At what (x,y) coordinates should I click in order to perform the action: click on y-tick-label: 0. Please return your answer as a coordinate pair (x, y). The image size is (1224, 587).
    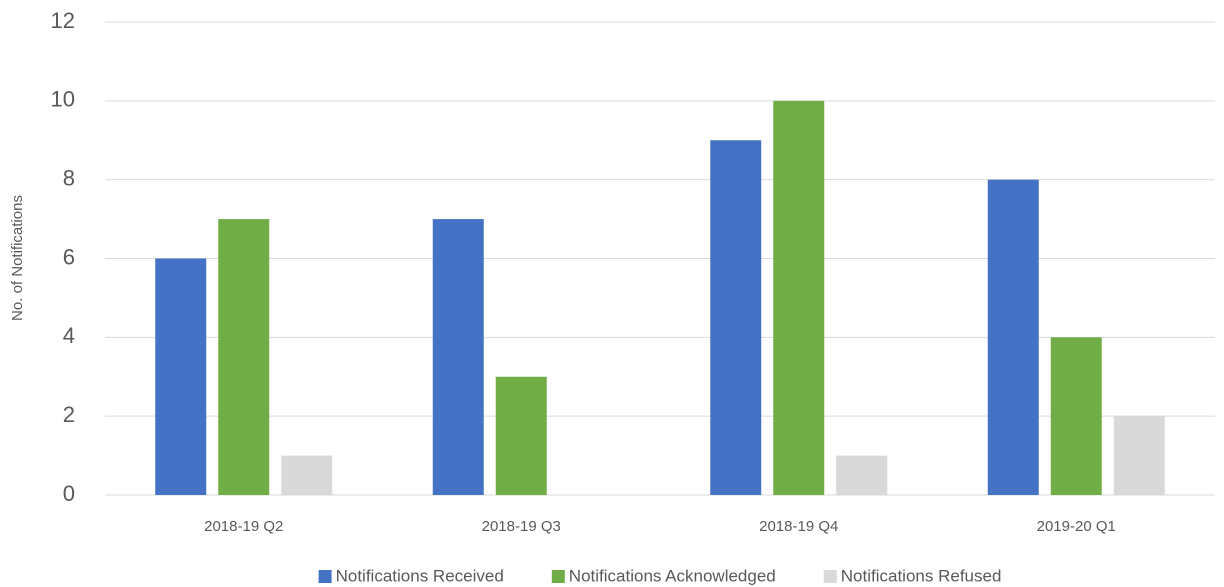
    Looking at the image, I should click on (69, 493).